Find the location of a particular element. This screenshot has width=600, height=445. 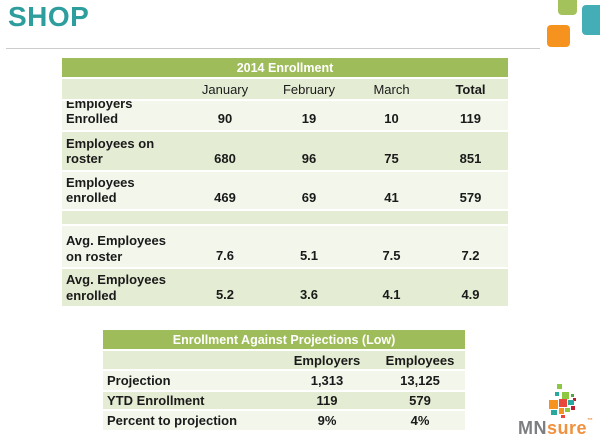

cell-value: 19 is located at coordinates (309, 118).